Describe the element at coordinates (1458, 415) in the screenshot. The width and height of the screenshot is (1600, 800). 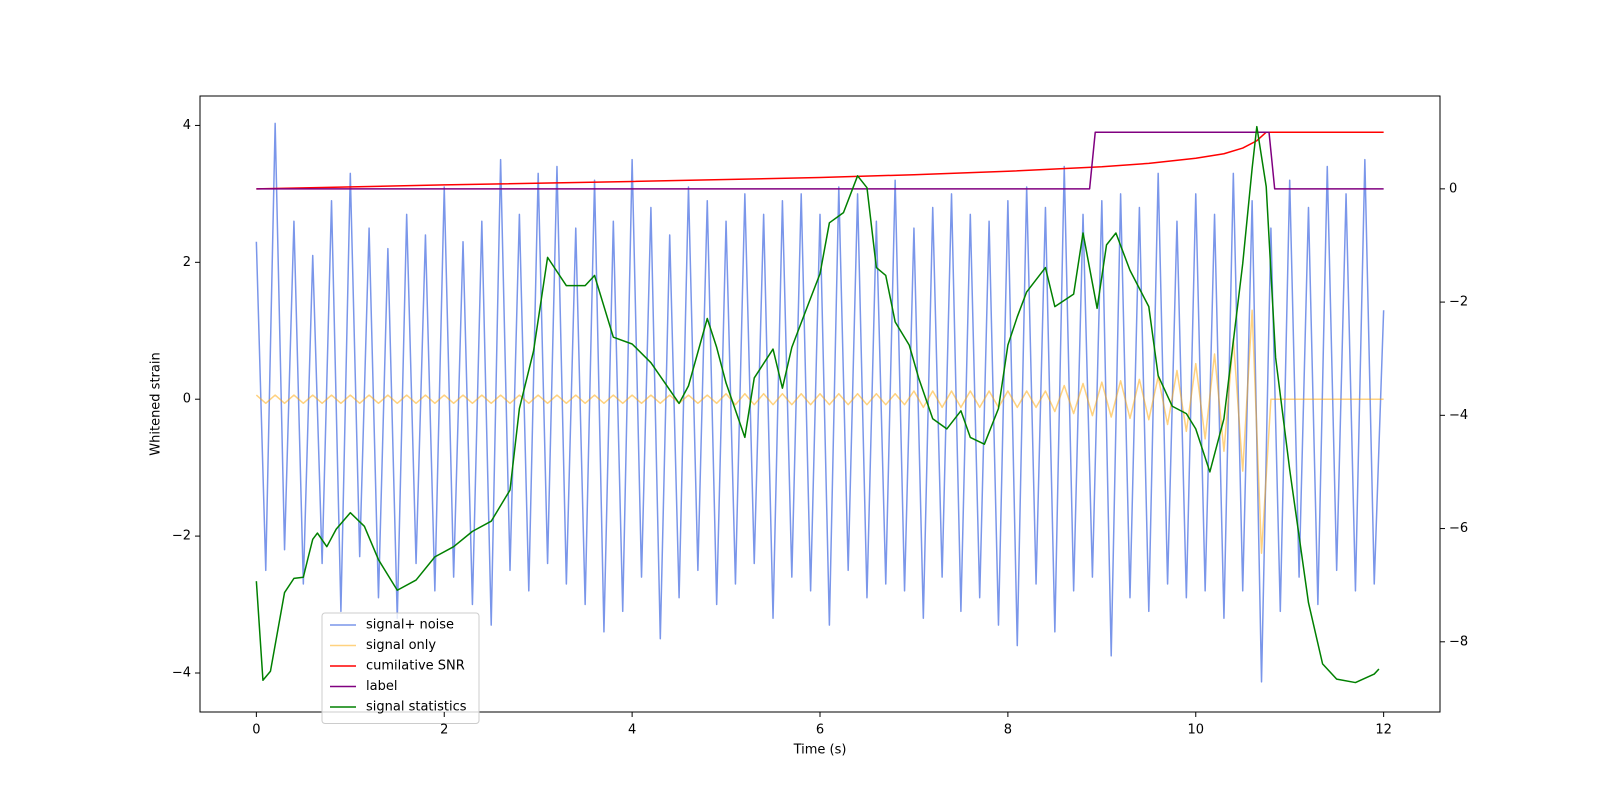
I see `y2-tick-label: −4` at that location.